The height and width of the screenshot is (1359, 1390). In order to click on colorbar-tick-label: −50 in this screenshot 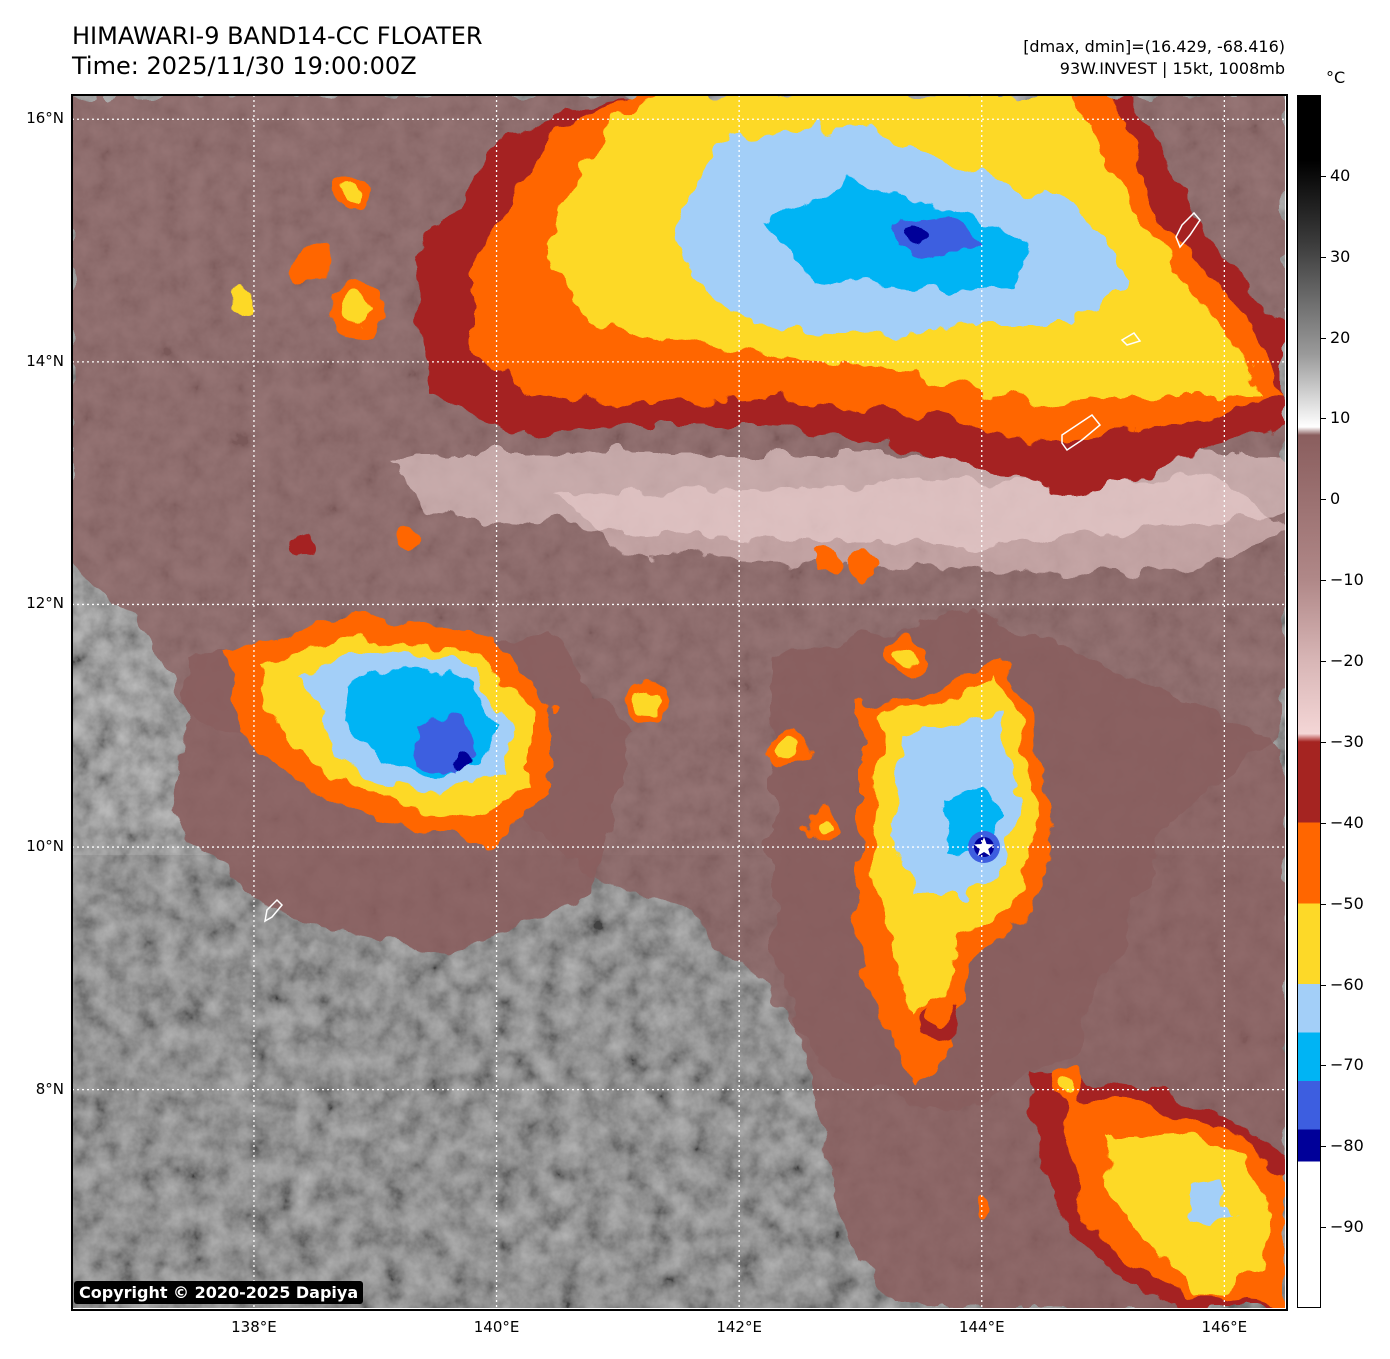, I will do `click(1347, 903)`.